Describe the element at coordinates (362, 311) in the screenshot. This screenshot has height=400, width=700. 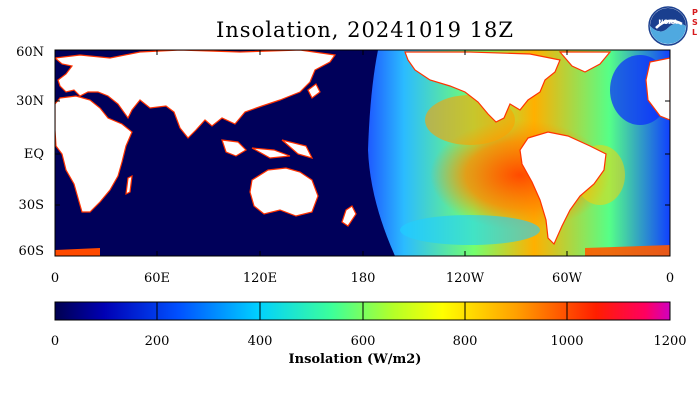
I see `colorbar-ticks` at that location.